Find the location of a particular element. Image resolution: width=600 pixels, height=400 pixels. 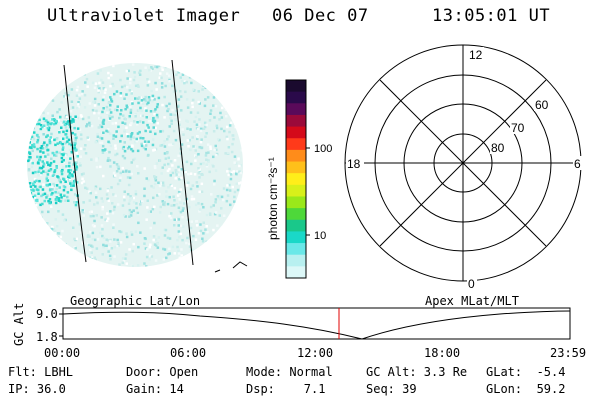

gc-alt-status: GC Alt: 3.3 Re is located at coordinates (417, 372).